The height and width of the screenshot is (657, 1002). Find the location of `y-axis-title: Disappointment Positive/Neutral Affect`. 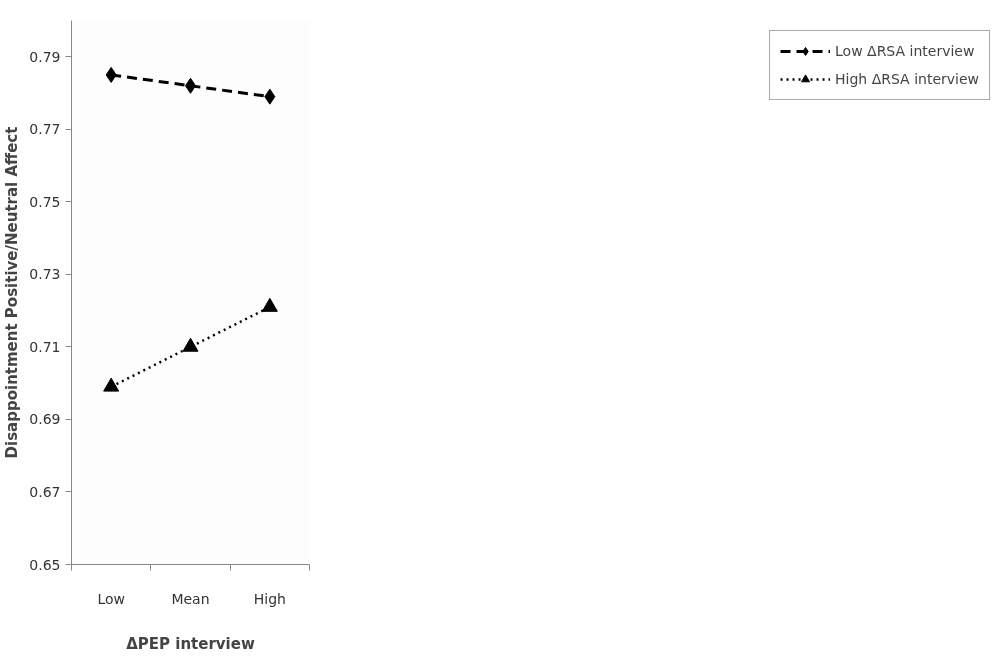

y-axis-title: Disappointment Positive/Neutral Affect is located at coordinates (12, 292).